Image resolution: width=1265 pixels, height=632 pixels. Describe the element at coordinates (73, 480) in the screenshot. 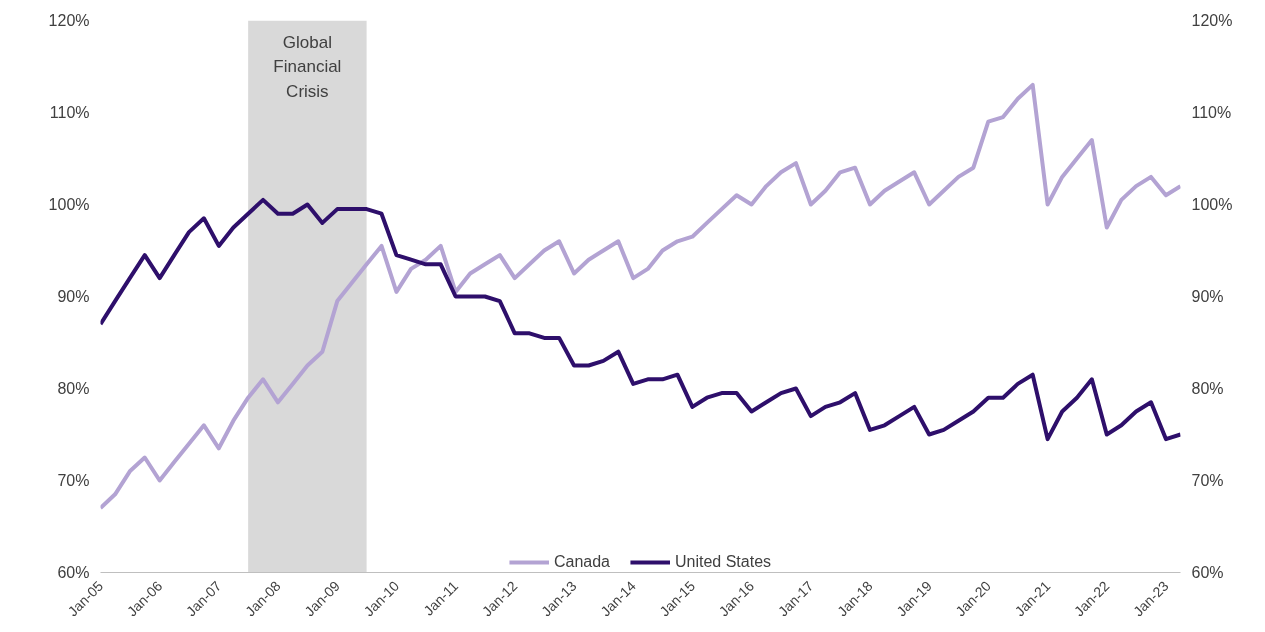

I see `y-tick-label: 70%` at that location.